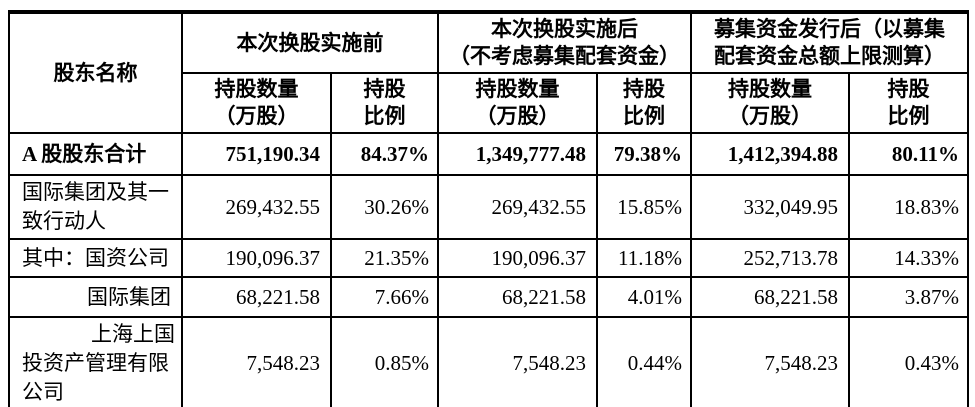 This screenshot has width=975, height=407. Describe the element at coordinates (517, 103) in the screenshot. I see `header-qty-post: 持股数量 （万股）` at that location.